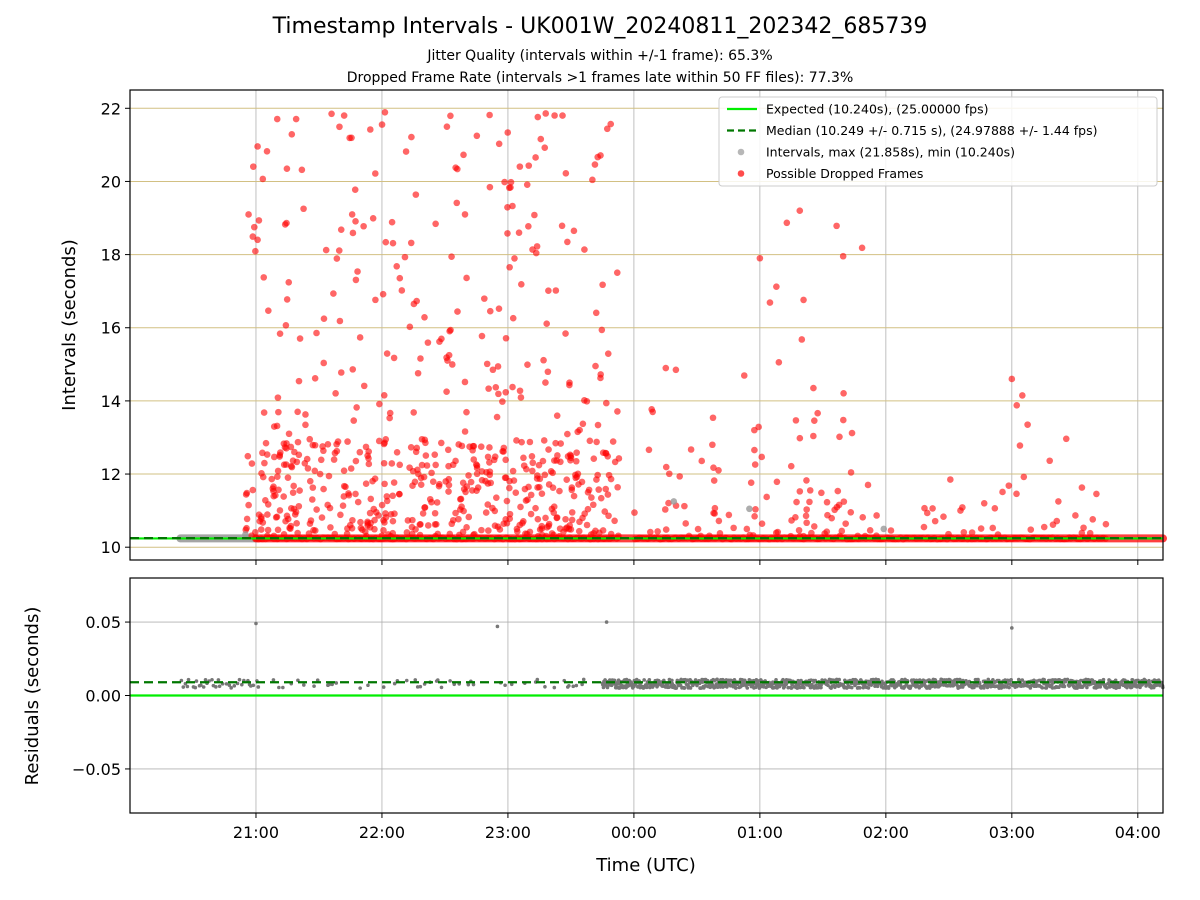 Image resolution: width=1200 pixels, height=900 pixels. I want to click on residuals-reference-lines, so click(646, 689).